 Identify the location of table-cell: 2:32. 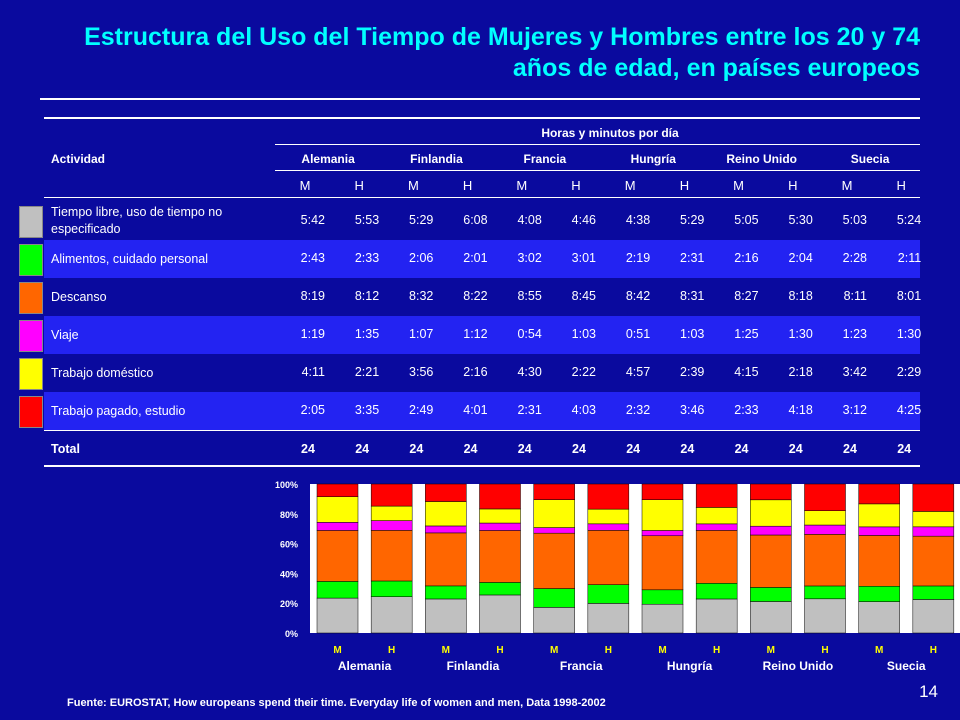
(638, 410).